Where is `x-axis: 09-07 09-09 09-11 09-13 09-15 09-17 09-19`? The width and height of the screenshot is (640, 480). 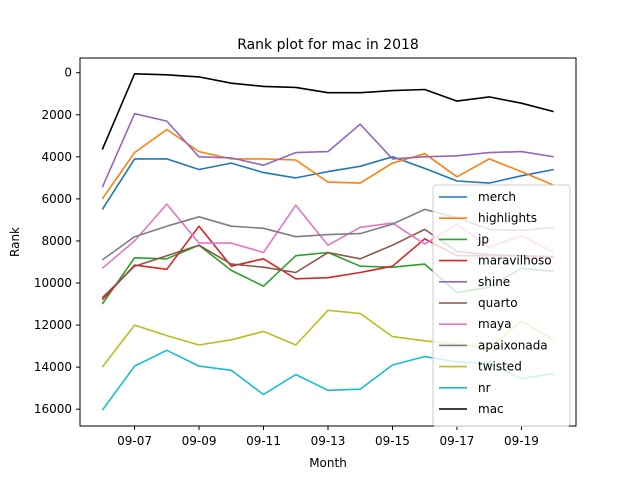 x-axis: 09-07 09-09 09-11 09-13 09-15 09-17 09-19 is located at coordinates (328, 437).